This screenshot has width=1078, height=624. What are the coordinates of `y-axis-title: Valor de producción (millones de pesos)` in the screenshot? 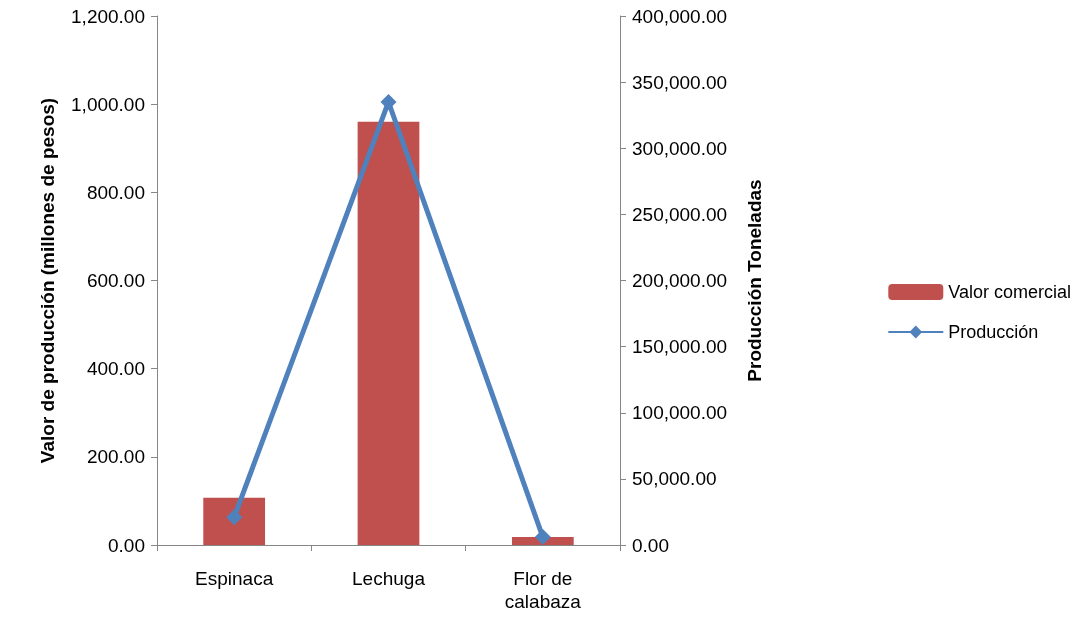 It's located at (47, 280).